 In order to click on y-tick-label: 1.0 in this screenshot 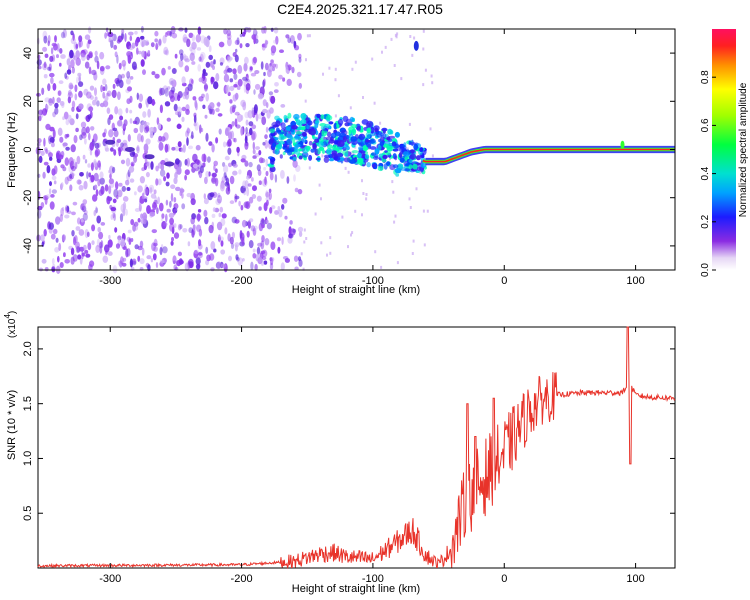, I will do `click(28, 458)`.